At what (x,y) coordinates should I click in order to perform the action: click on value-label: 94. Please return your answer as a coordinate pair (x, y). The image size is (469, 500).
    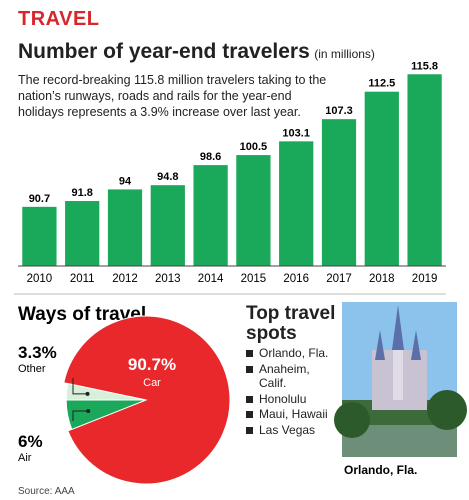
    Looking at the image, I should click on (125, 181).